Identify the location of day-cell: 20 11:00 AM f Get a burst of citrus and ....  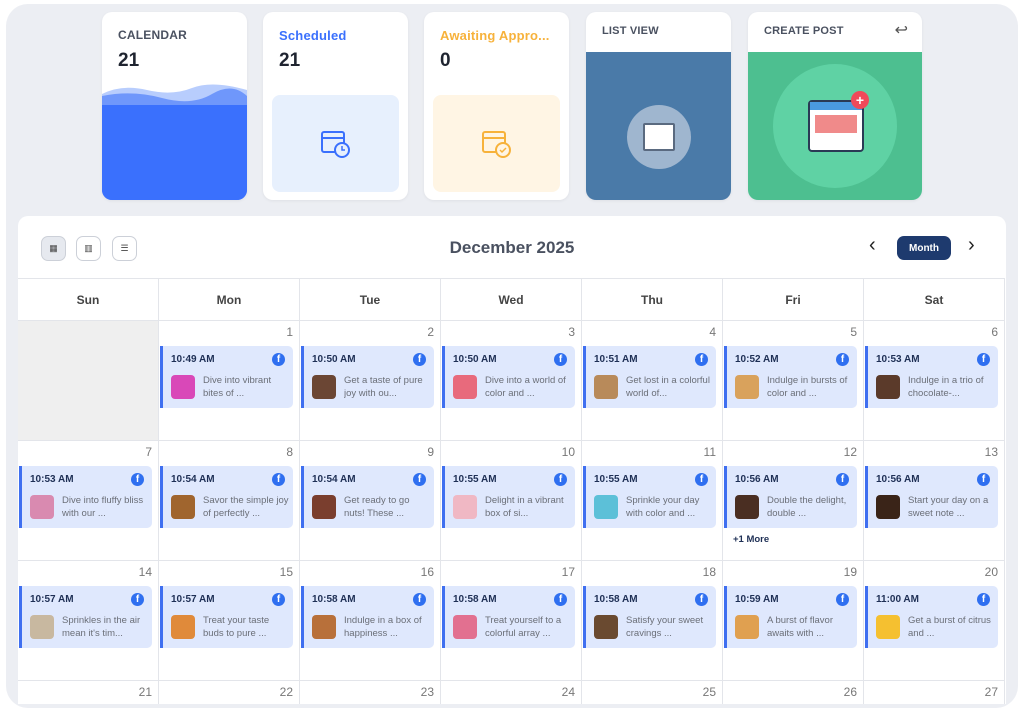
(934, 620).